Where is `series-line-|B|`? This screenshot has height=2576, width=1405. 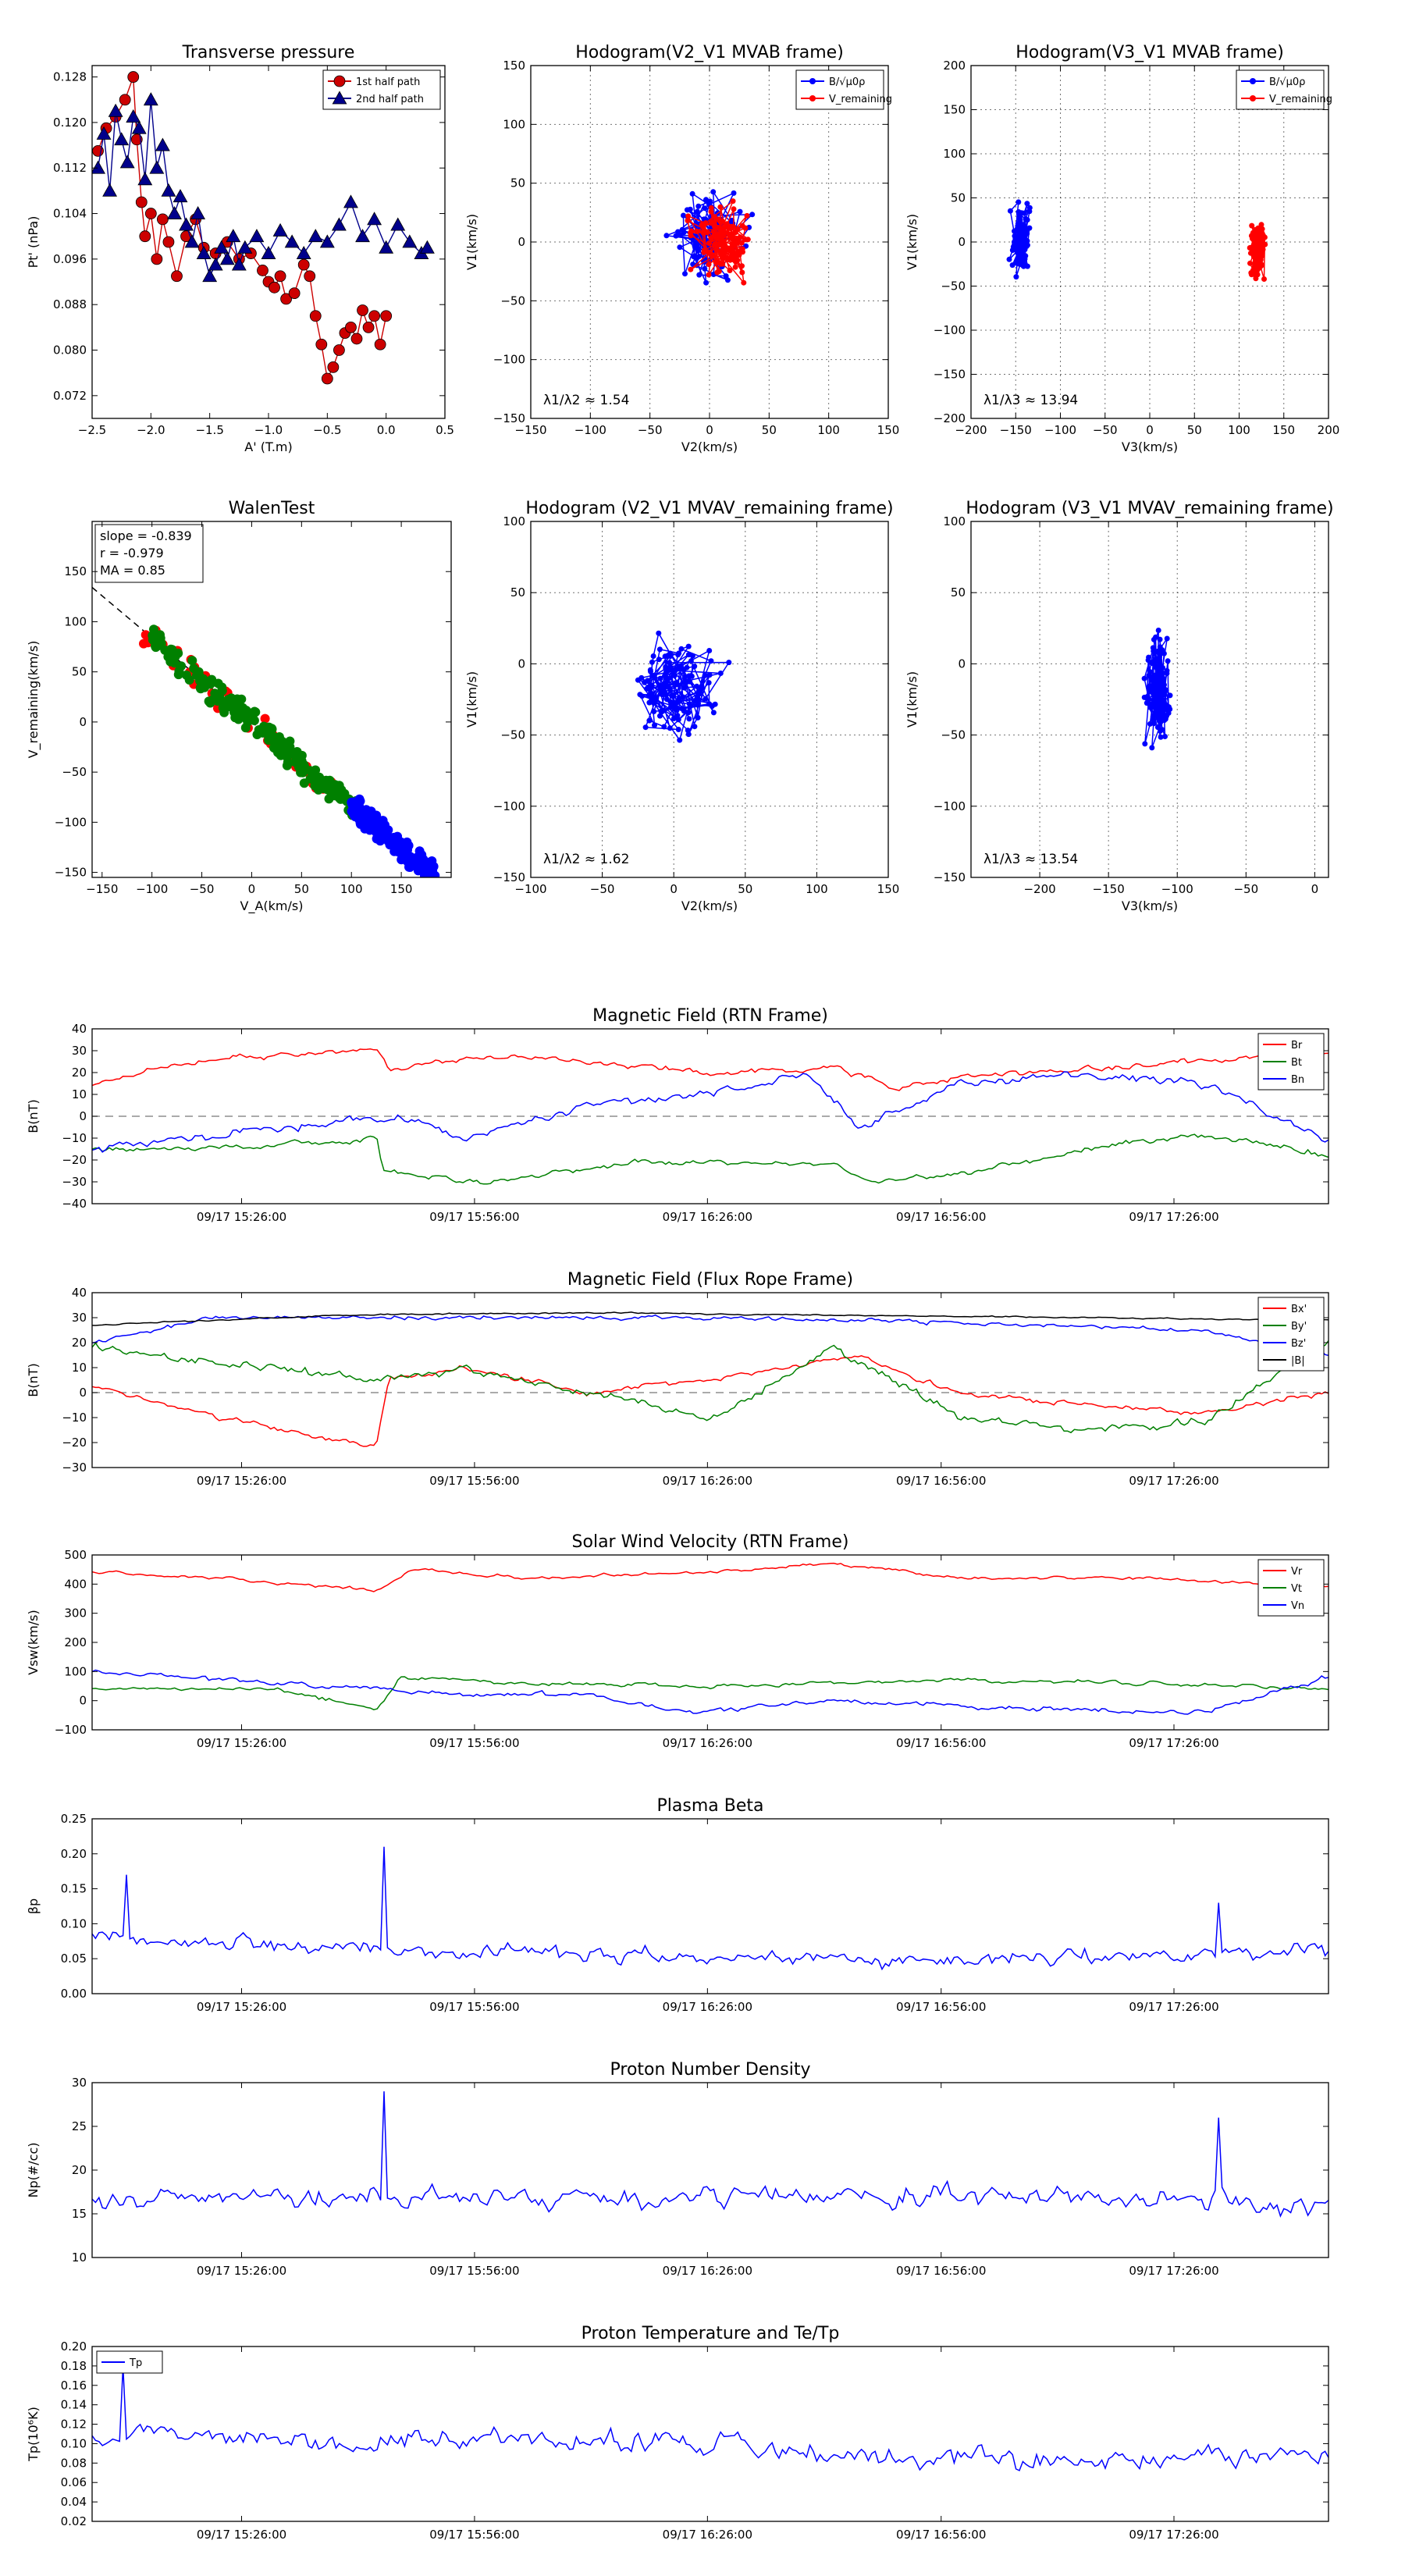
series-line-|B| is located at coordinates (711, 1318).